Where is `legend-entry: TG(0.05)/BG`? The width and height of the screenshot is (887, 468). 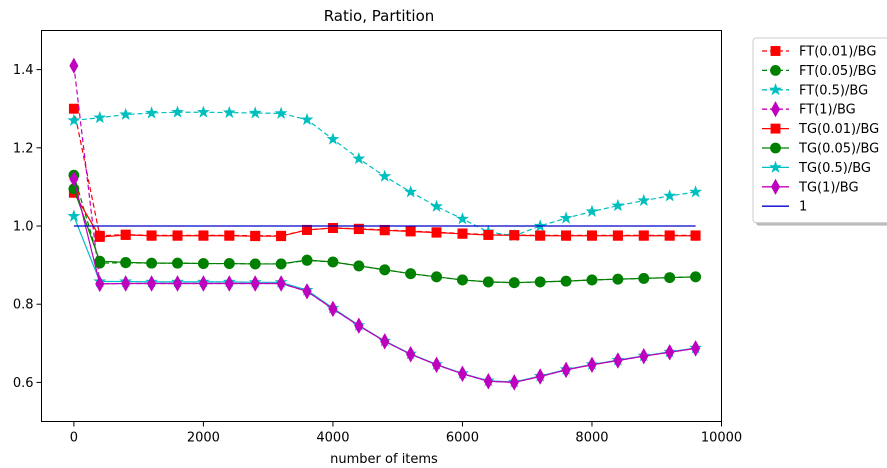 legend-entry: TG(0.05)/BG is located at coordinates (820, 149).